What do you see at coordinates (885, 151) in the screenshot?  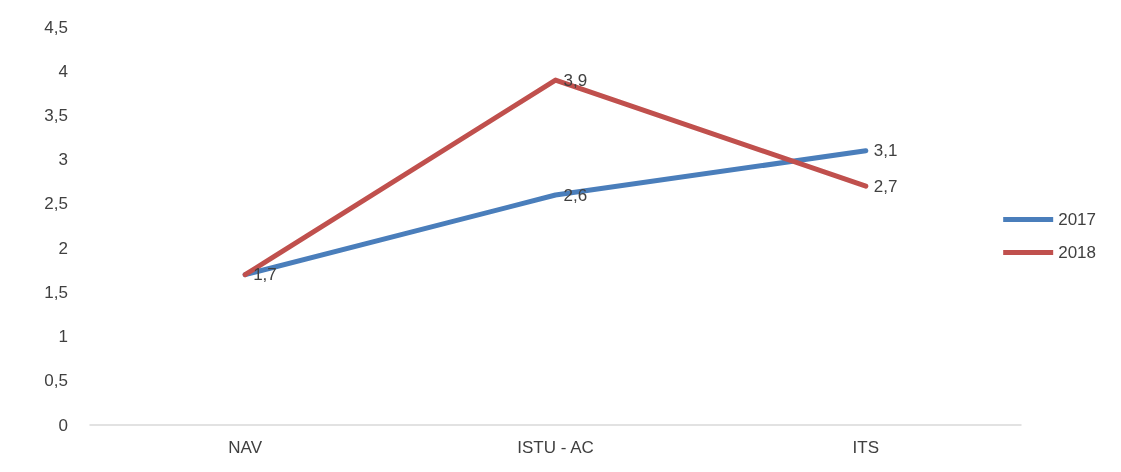 I see `data-label: 3,1` at bounding box center [885, 151].